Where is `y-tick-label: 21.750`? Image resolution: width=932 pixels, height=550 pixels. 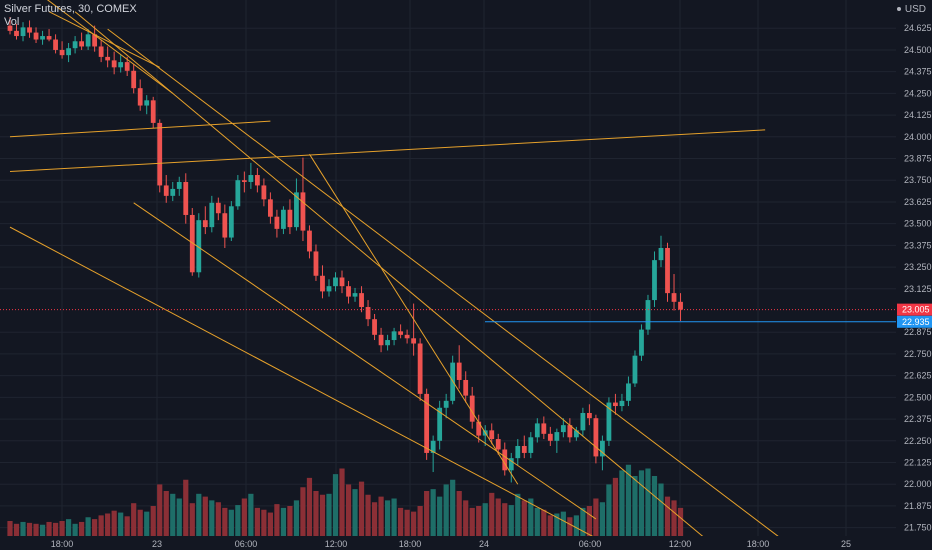 y-tick-label: 21.750 is located at coordinates (918, 528).